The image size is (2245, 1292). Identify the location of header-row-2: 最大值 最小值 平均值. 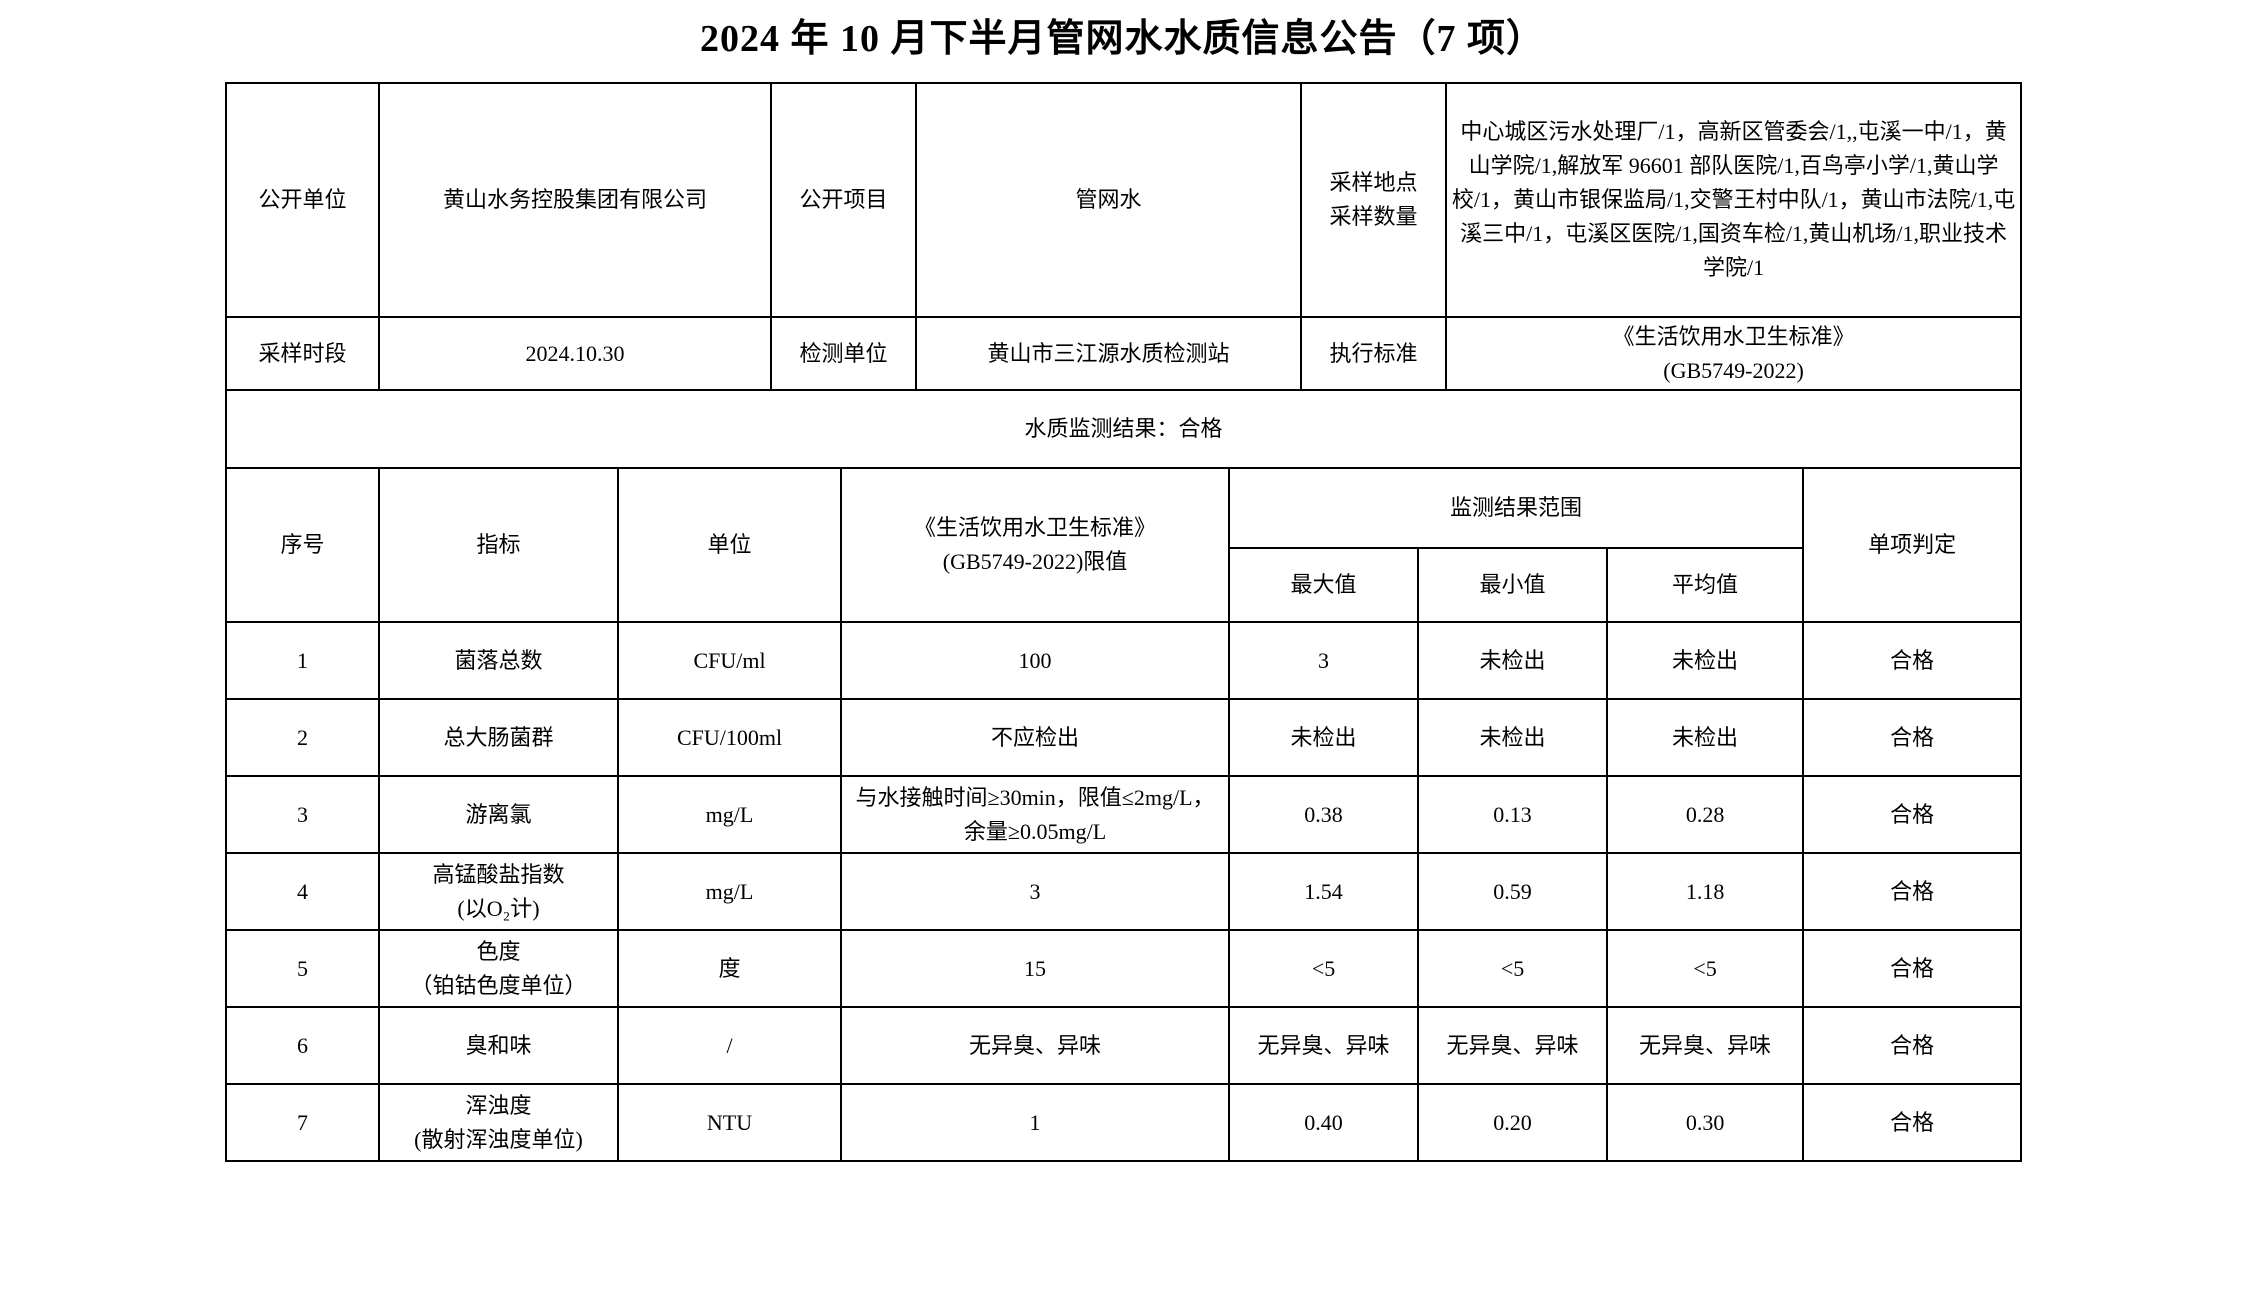
(1123, 585).